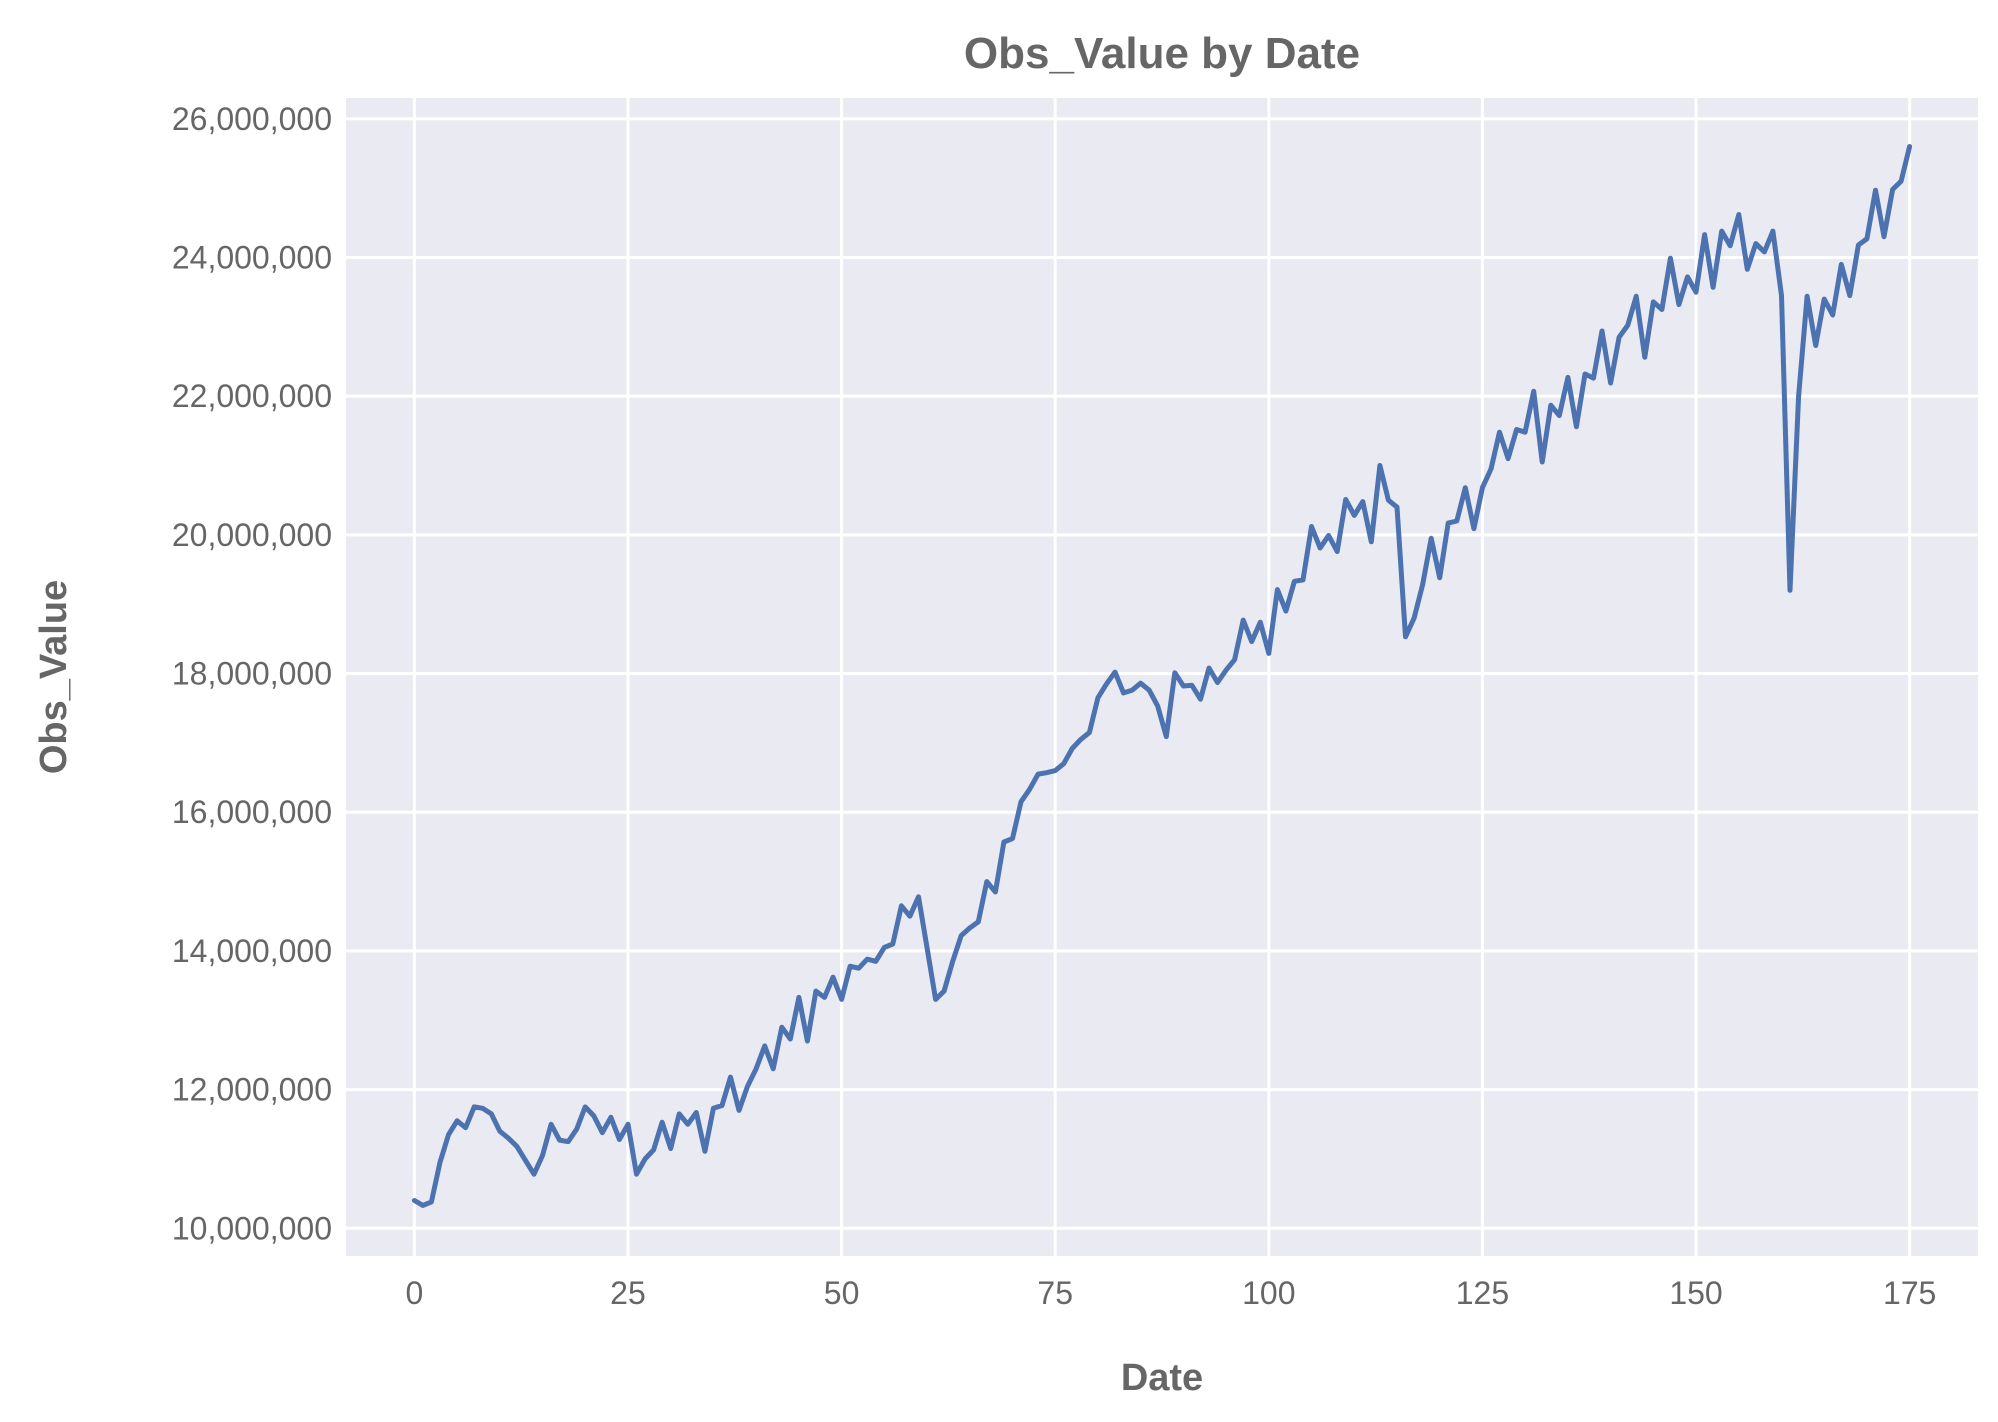  What do you see at coordinates (1170, 1293) in the screenshot?
I see `x-tick-labels: 0 25 50 75 100 125 150 175` at bounding box center [1170, 1293].